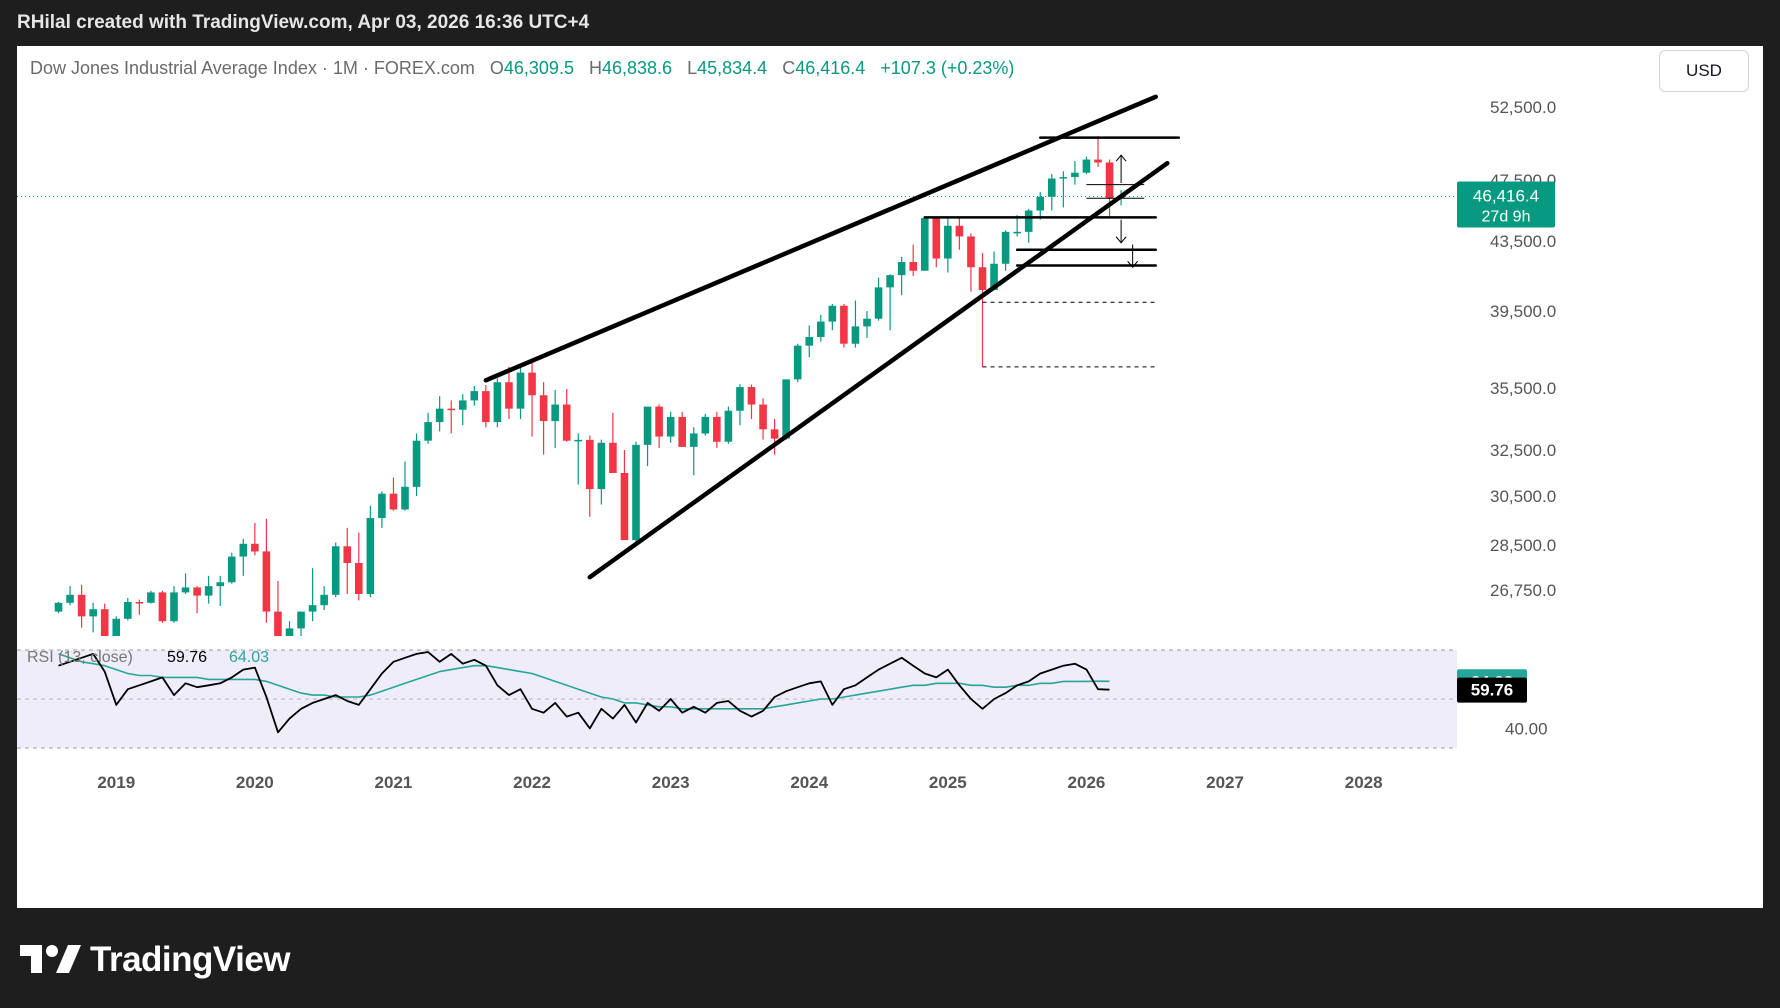  What do you see at coordinates (155, 960) in the screenshot?
I see `tradingview-logo: TradingView` at bounding box center [155, 960].